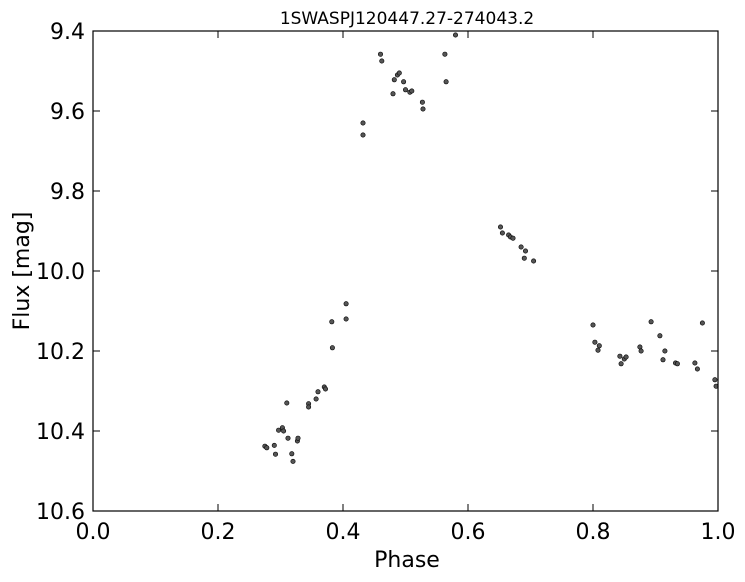 The image size is (745, 582). What do you see at coordinates (60, 512) in the screenshot?
I see `y-tick-label: 10.6` at bounding box center [60, 512].